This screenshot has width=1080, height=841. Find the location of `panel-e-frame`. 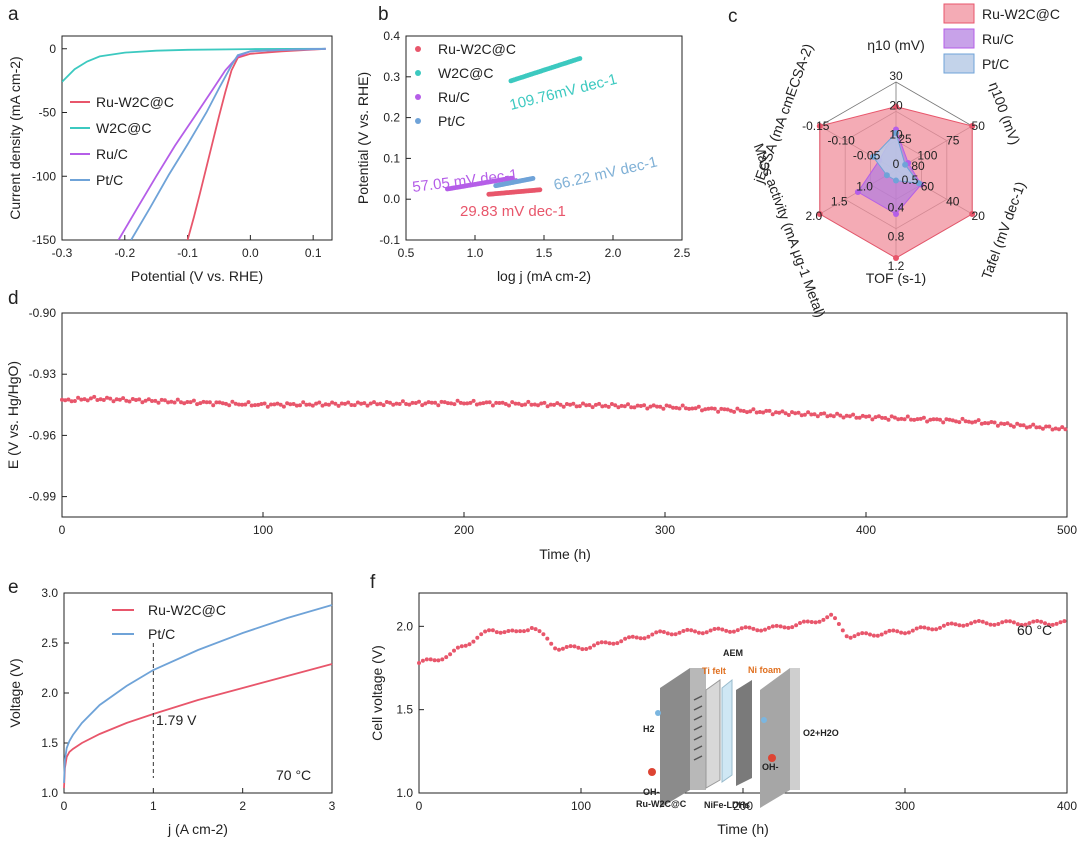

panel-e-frame is located at coordinates (198, 693).